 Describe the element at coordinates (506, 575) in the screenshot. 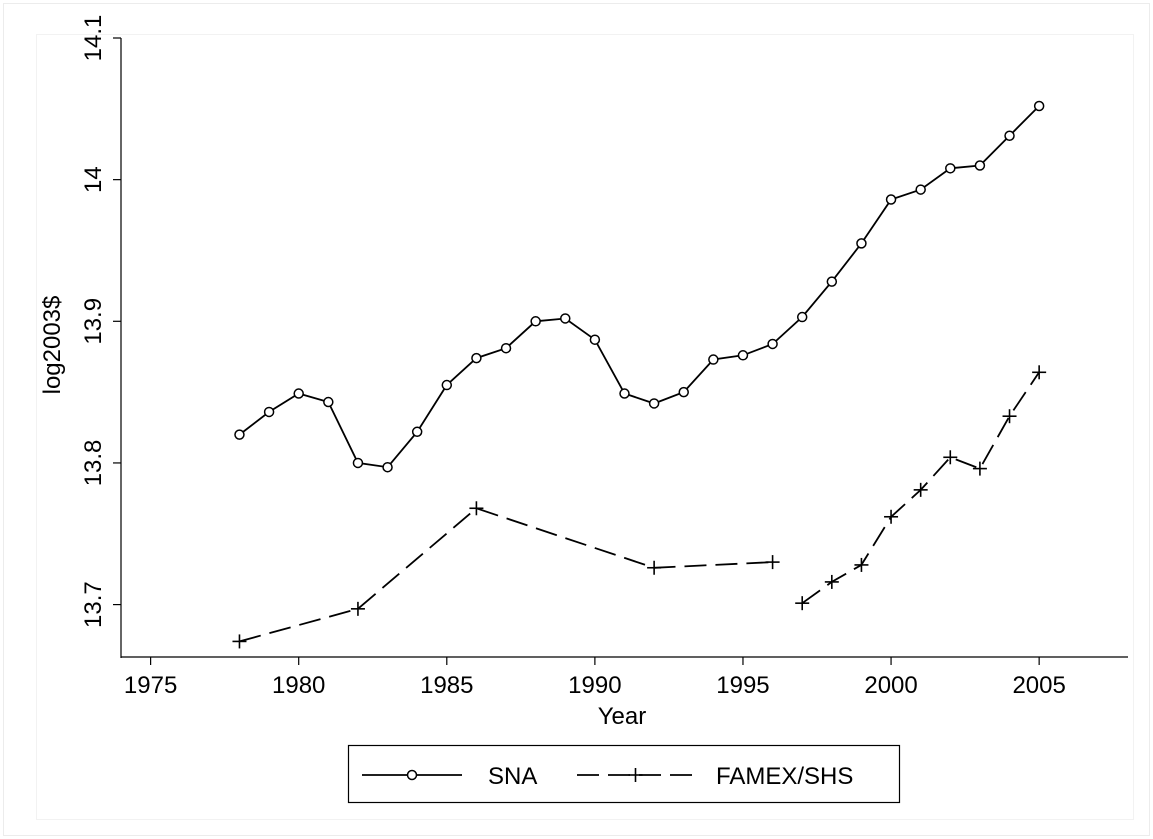

I see `series-line` at that location.